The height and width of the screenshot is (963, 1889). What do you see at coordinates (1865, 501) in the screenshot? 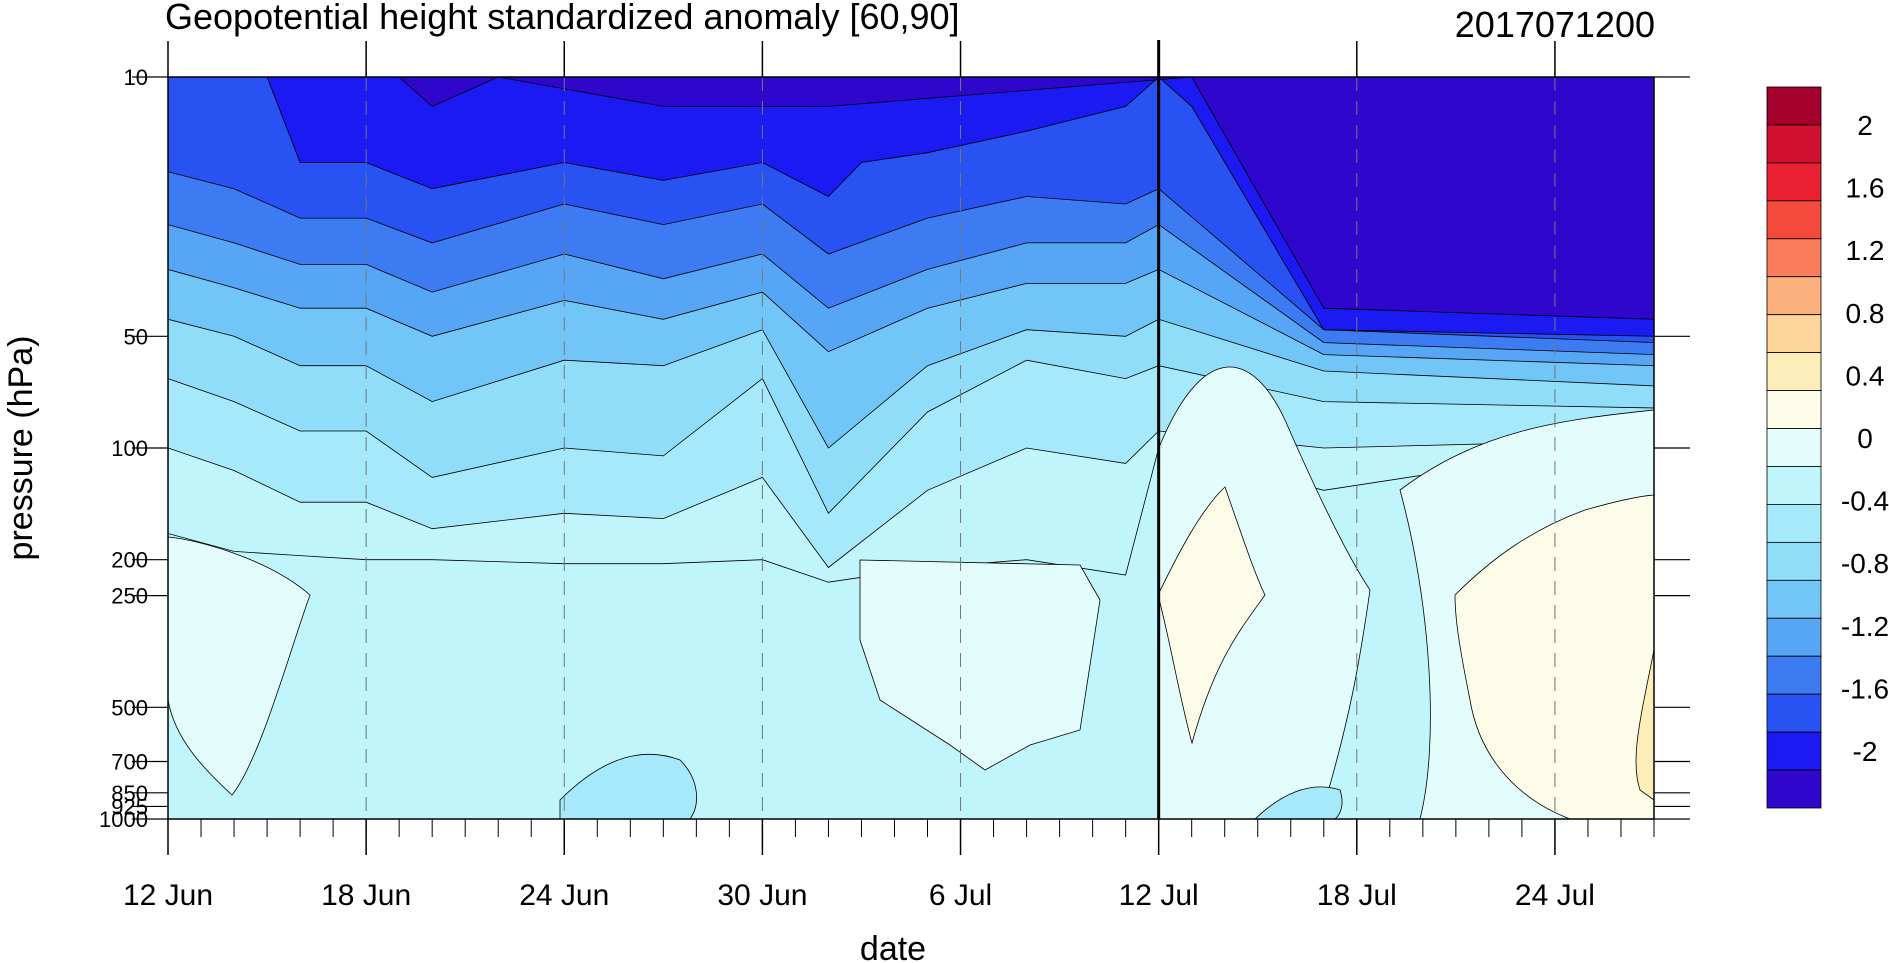
I see `colorbar-label: -0.4` at bounding box center [1865, 501].